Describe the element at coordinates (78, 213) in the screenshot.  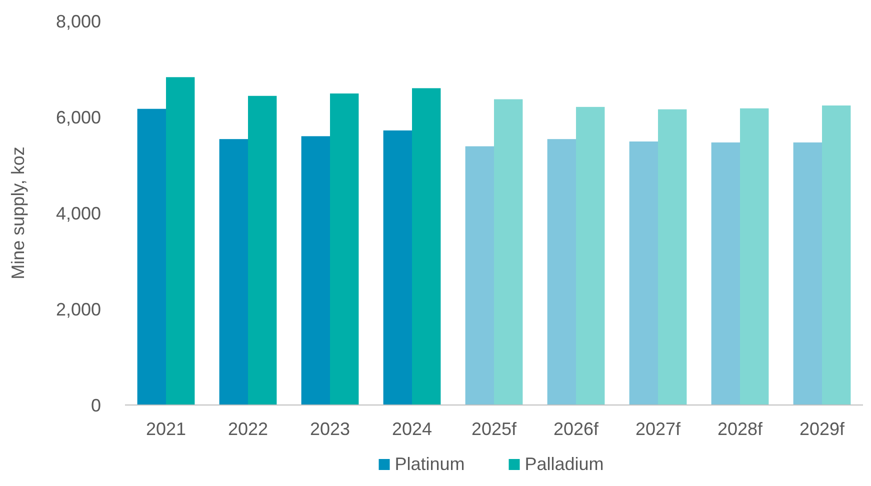
I see `y-tick-label: 4,000` at that location.